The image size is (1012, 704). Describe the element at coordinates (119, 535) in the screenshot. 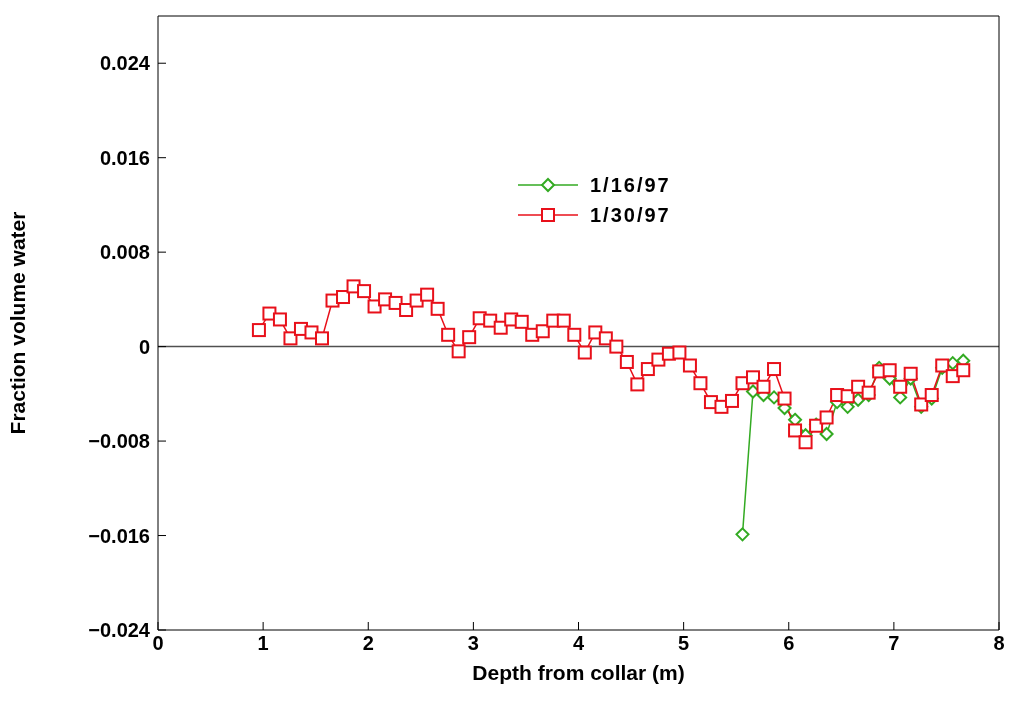

I see `y-tick-label: −0.016` at that location.